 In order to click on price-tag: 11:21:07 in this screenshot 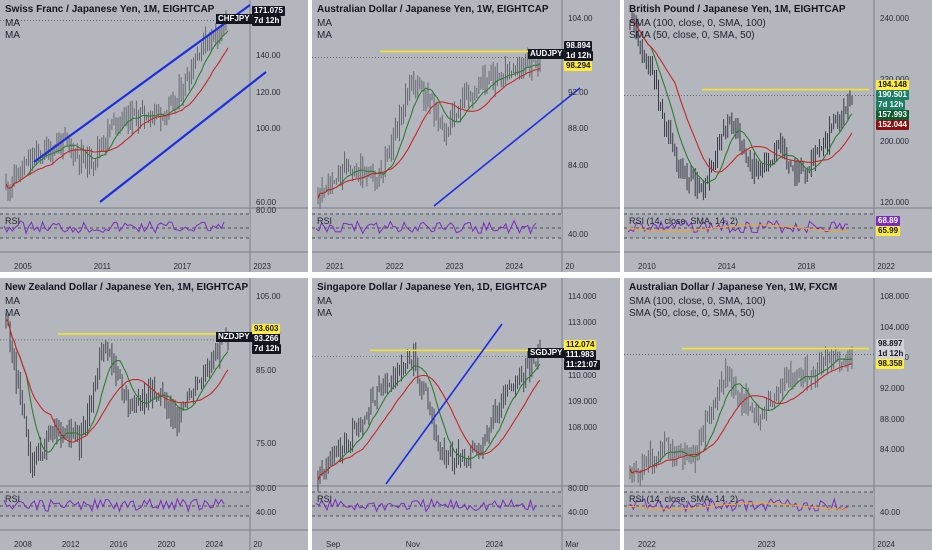, I will do `click(582, 365)`.